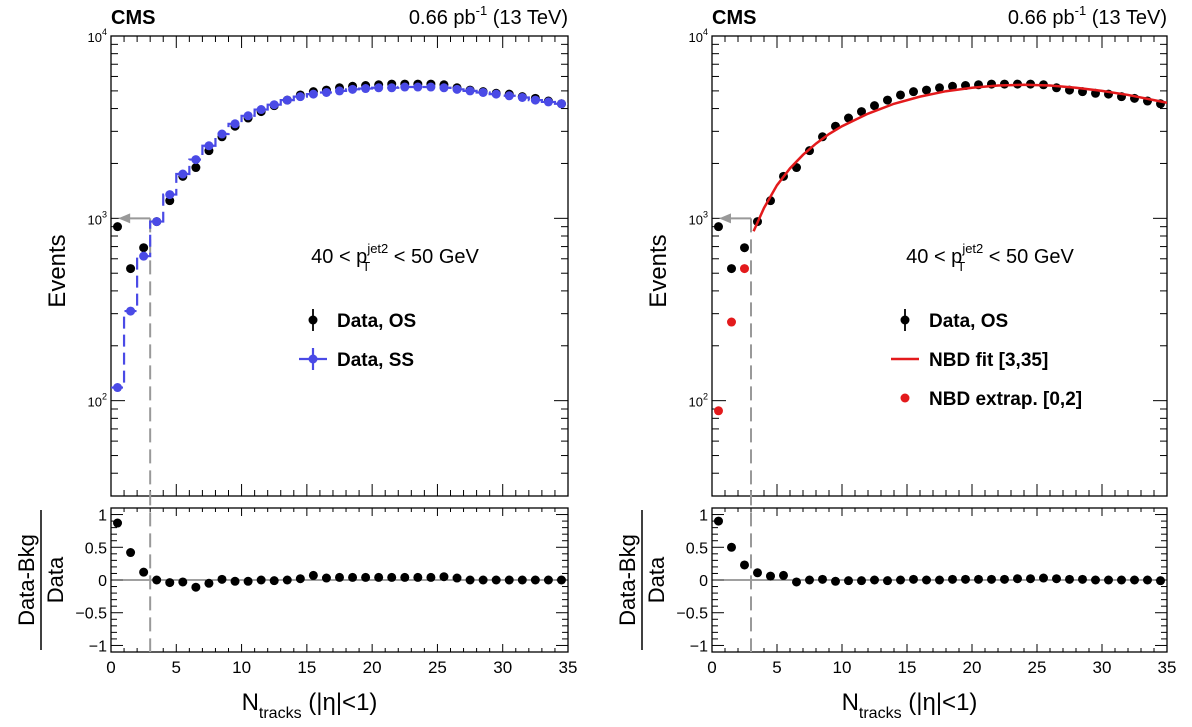 The image size is (1192, 727). I want to click on lumi-label: 0.66 pb-1 (13 TeV), so click(488, 16).